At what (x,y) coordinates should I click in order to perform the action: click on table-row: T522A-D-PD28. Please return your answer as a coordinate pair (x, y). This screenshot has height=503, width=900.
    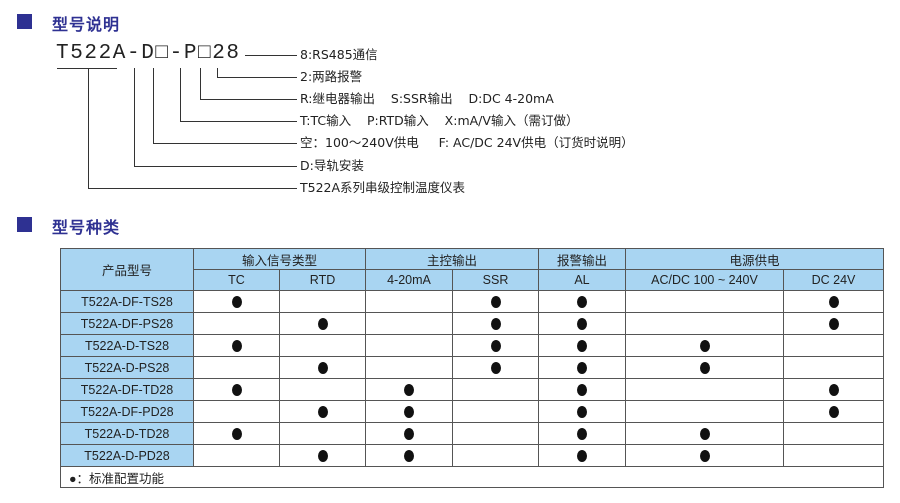
    Looking at the image, I should click on (472, 455).